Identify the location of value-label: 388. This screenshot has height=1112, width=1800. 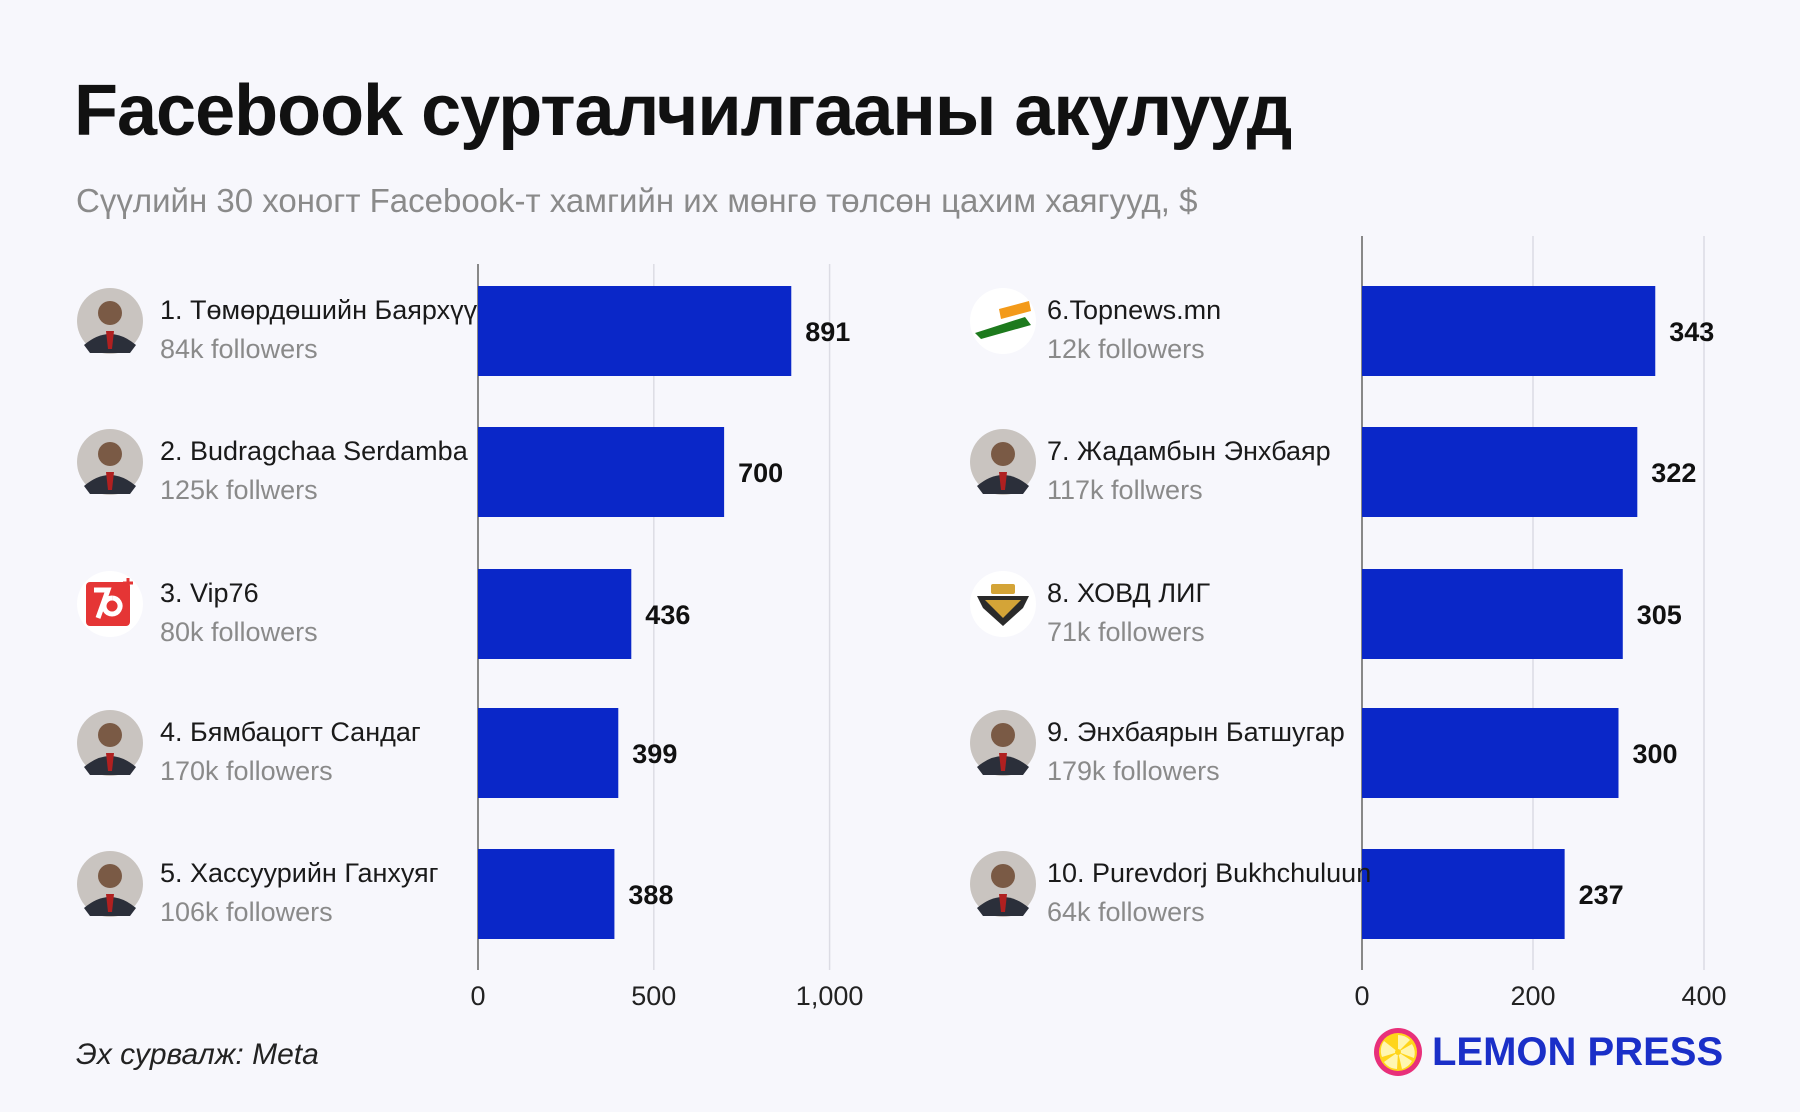
(650, 895).